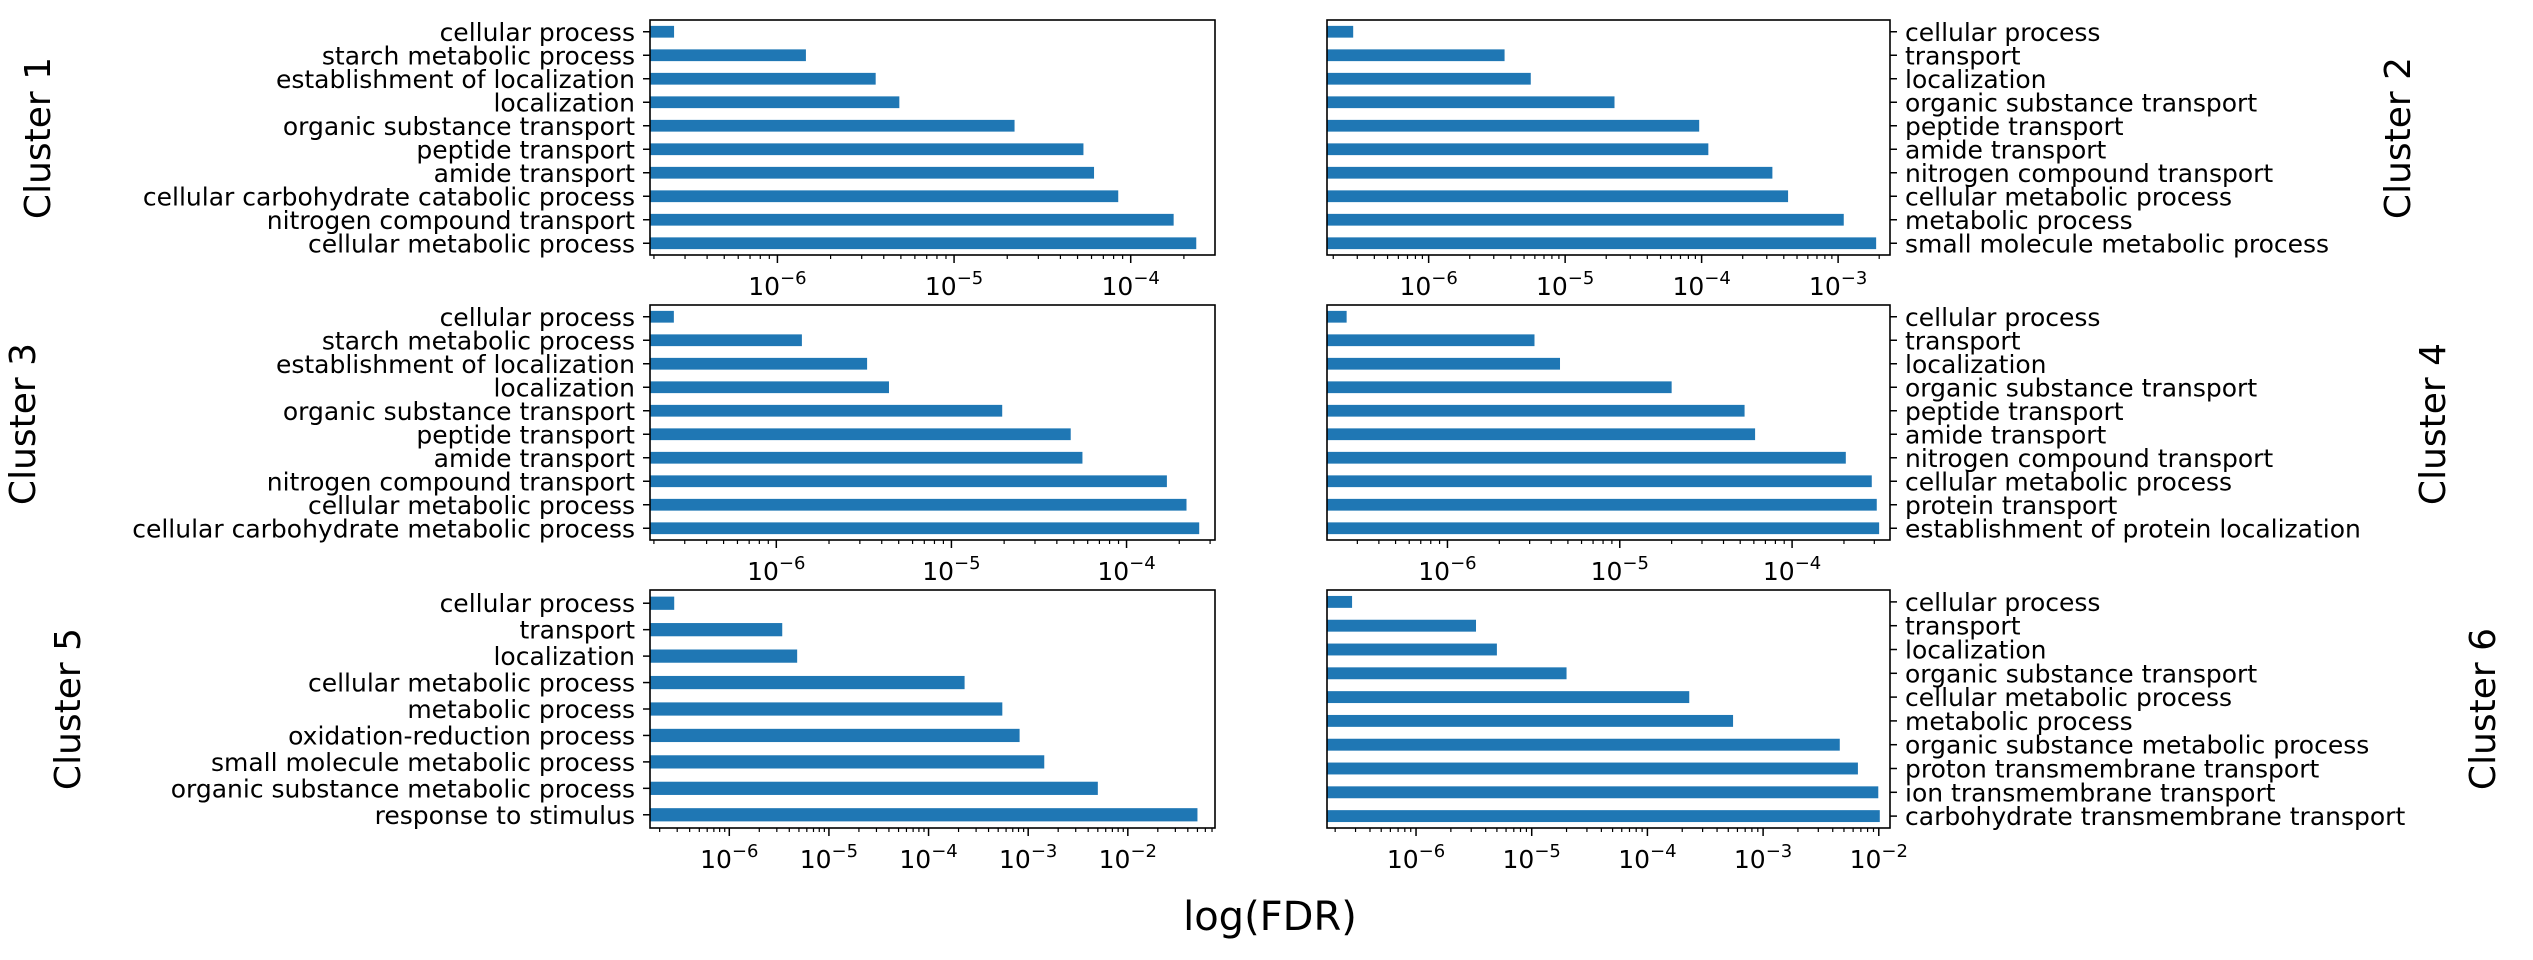 The height and width of the screenshot is (960, 2533). I want to click on panel-title: Cluster 6, so click(2483, 709).